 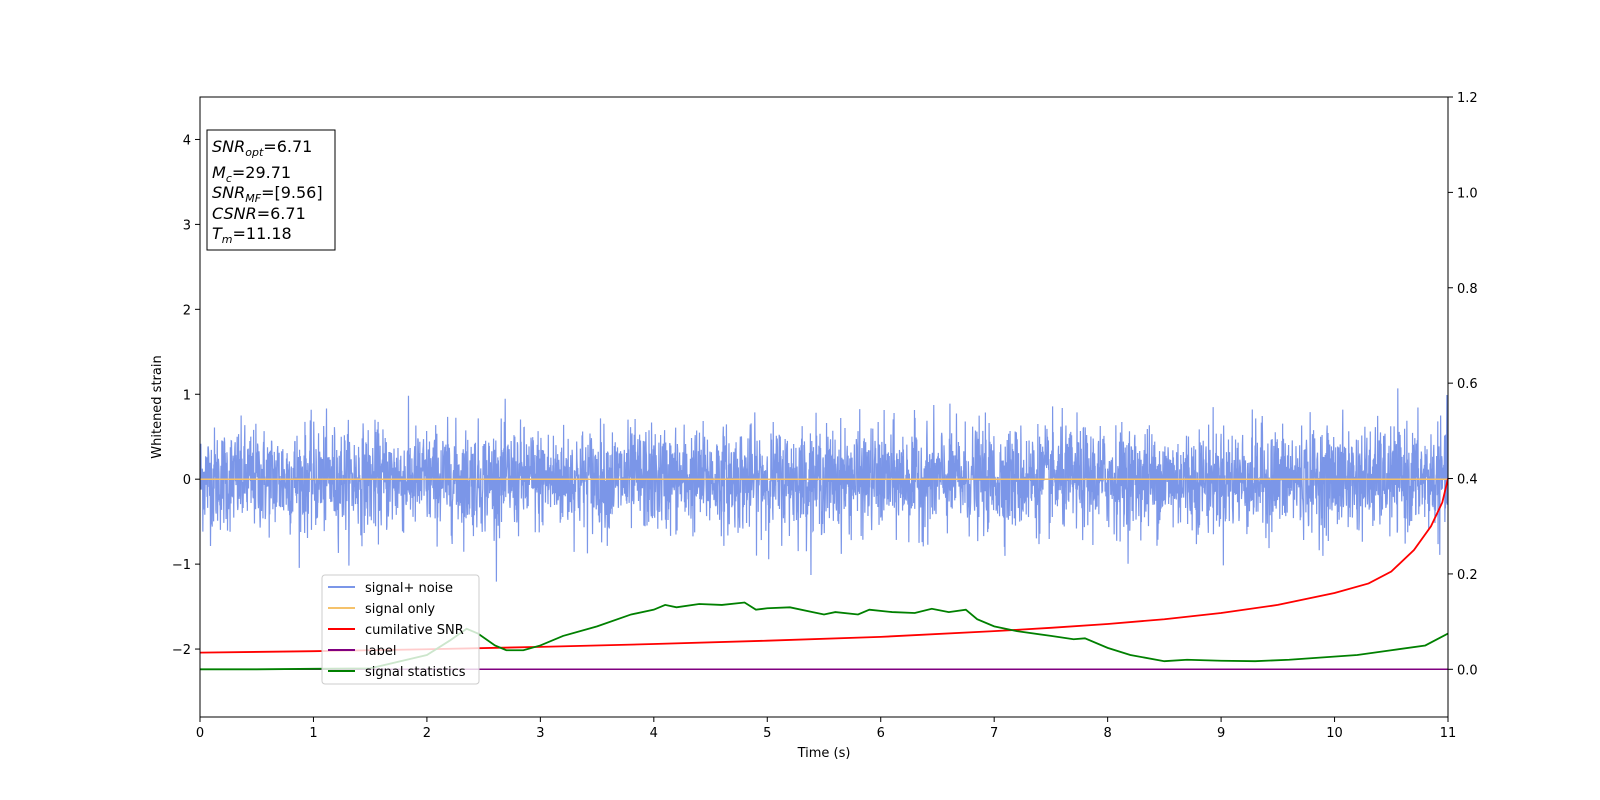 What do you see at coordinates (181, 650) in the screenshot?
I see `y-left-tick-label: −2` at bounding box center [181, 650].